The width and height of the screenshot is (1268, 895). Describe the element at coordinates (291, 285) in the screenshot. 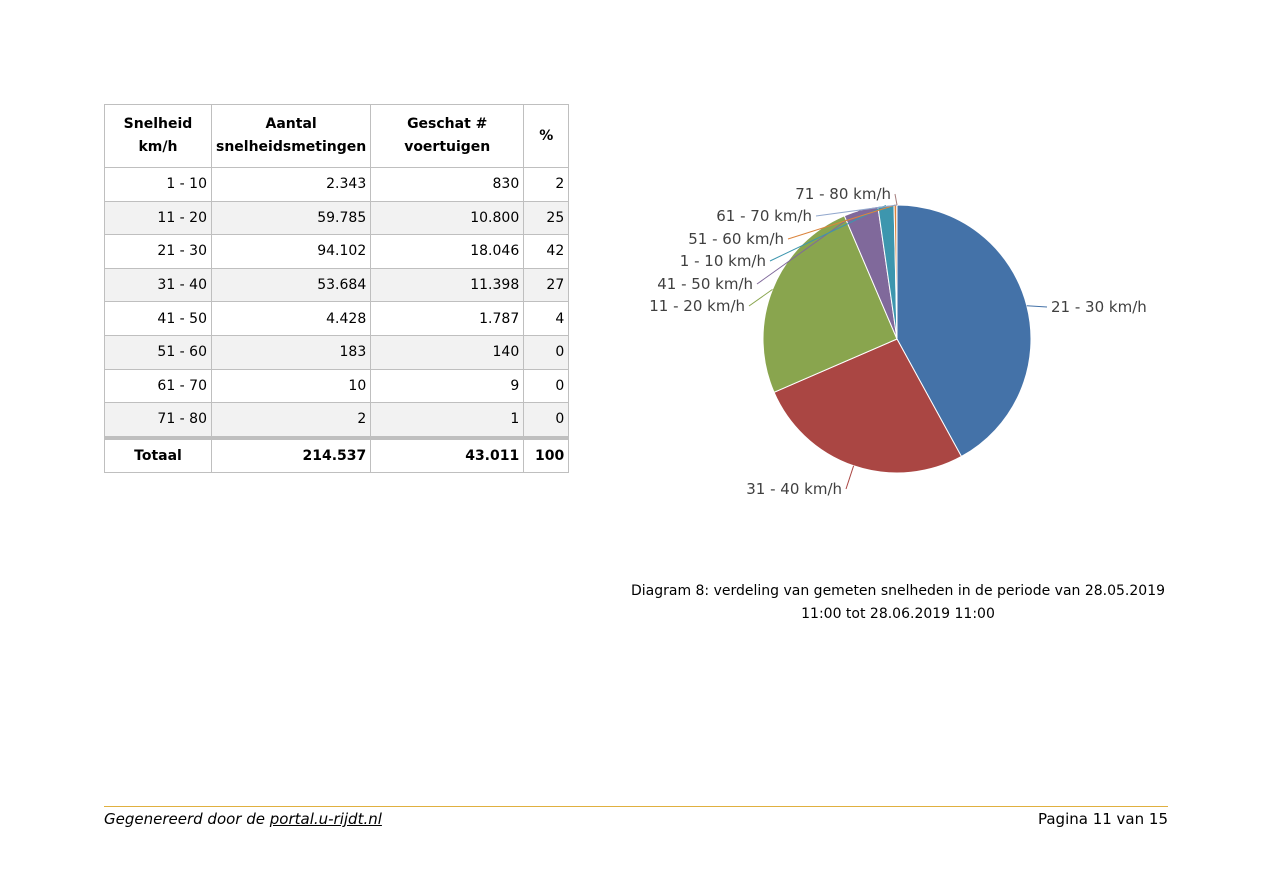

I see `cell-metingen: 53.684` at that location.